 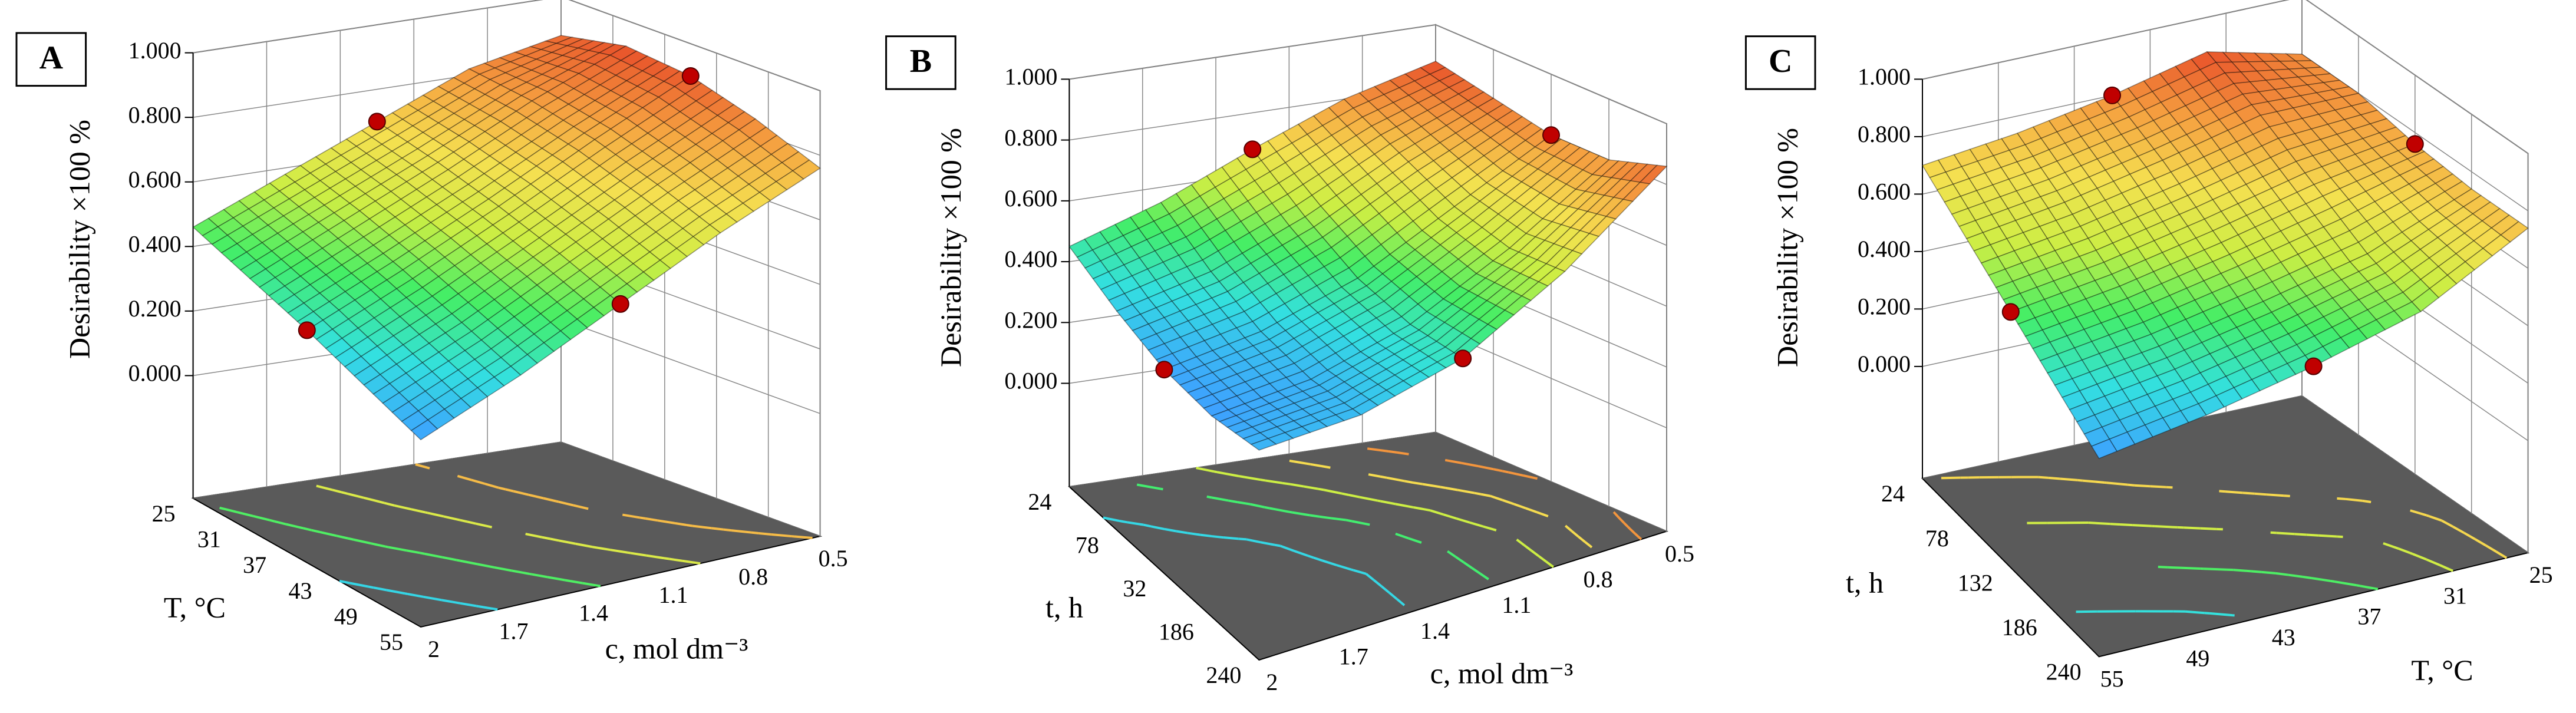 I want to click on x-tick-label: 43, so click(x=300, y=590).